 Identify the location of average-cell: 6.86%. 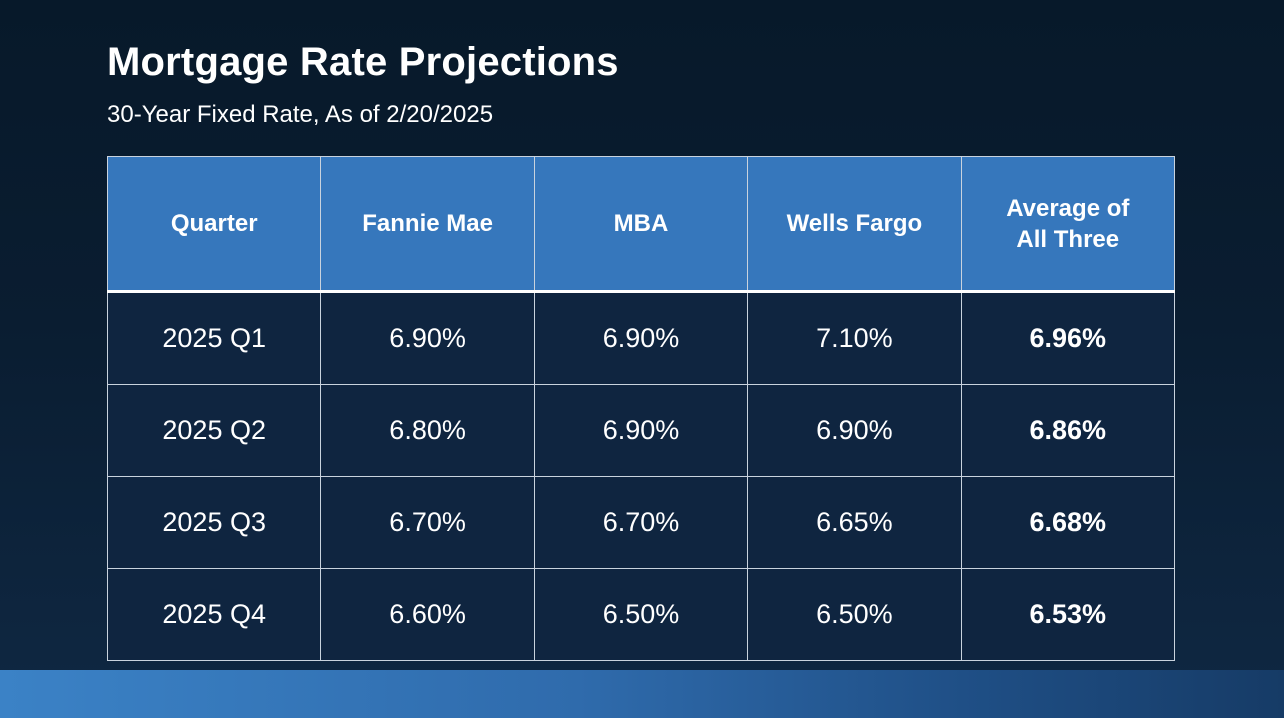
(1068, 430).